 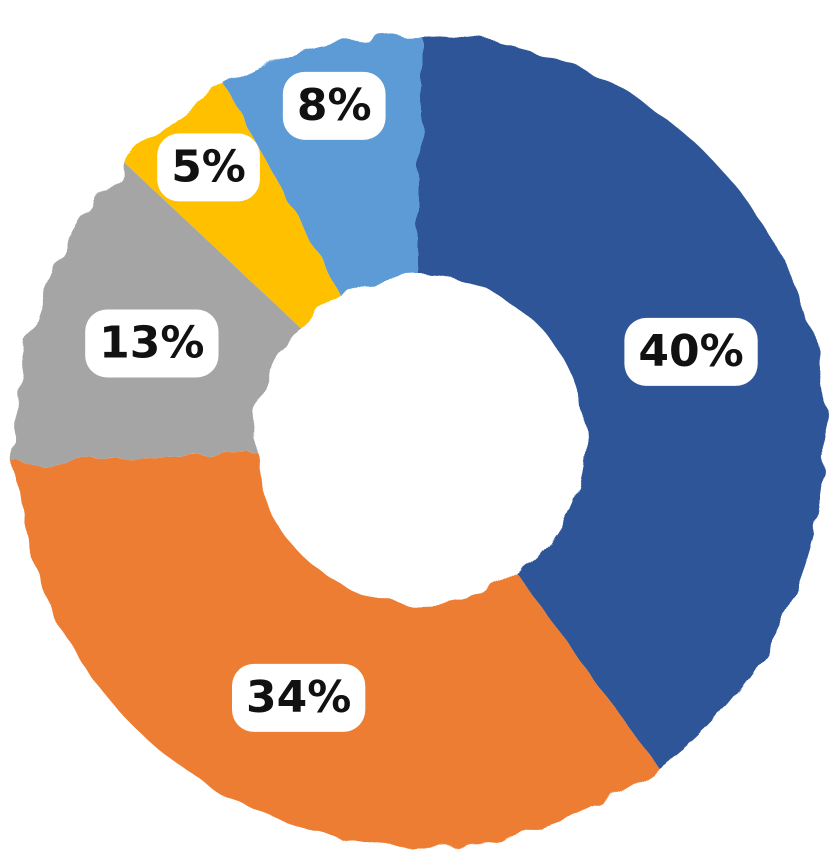 I want to click on value-label: 34%, so click(x=298, y=697).